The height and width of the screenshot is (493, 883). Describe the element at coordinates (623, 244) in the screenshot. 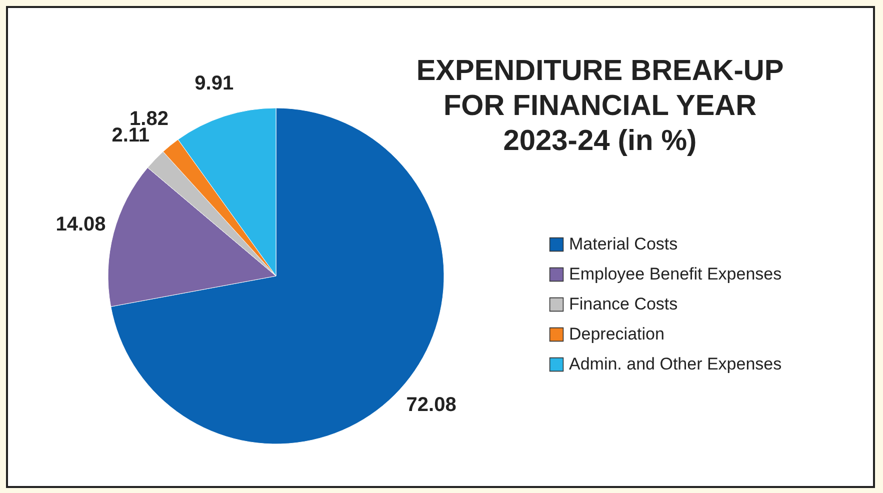

I see `legend-label: Material Costs` at that location.